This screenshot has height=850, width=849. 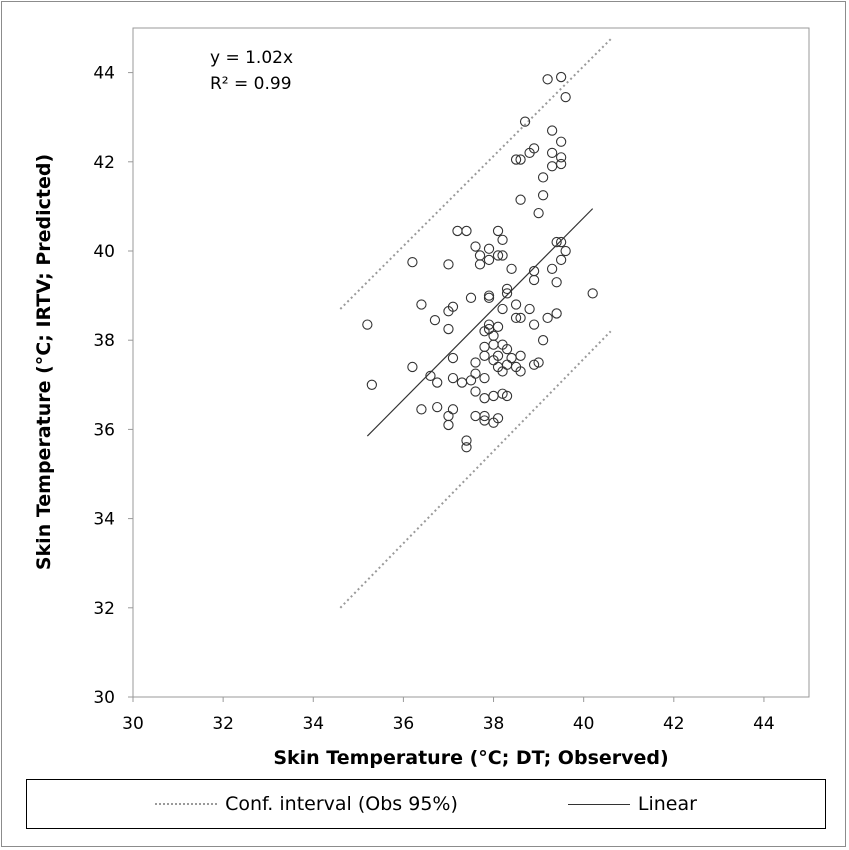 What do you see at coordinates (223, 724) in the screenshot?
I see `x-tick-label: 32` at bounding box center [223, 724].